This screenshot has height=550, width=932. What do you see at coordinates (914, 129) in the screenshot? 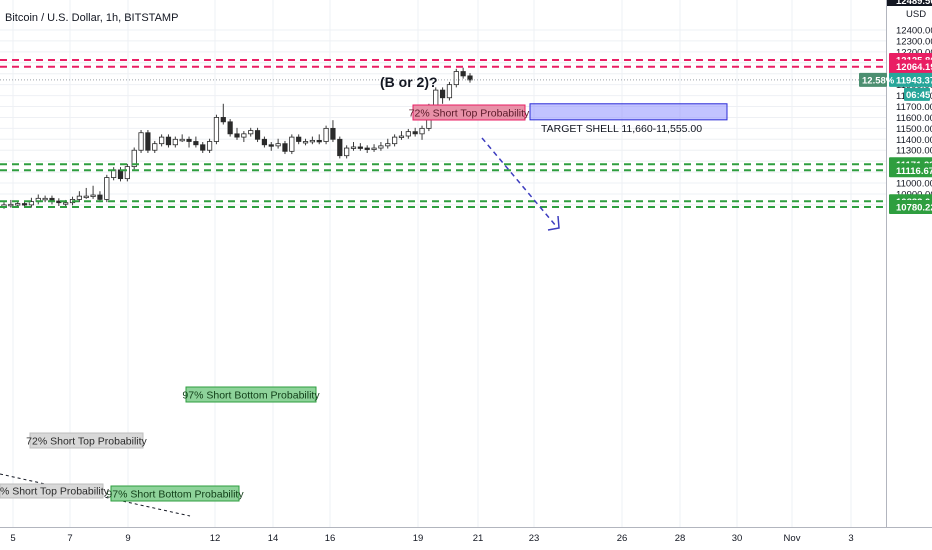
I see `y-tick-label: 11500.00` at bounding box center [914, 129].